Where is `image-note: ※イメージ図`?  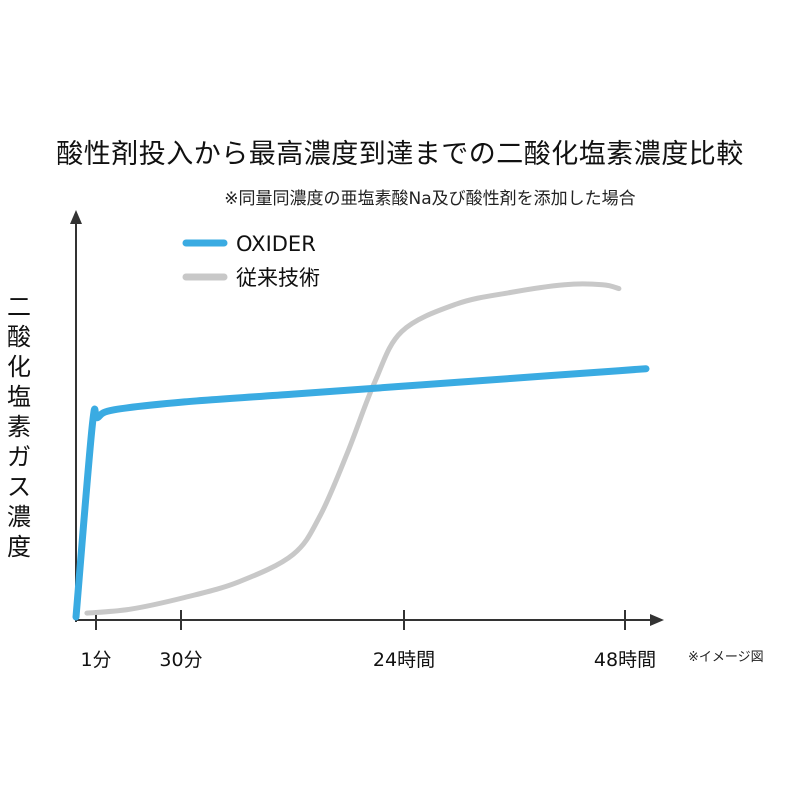
image-note: ※イメージ図 is located at coordinates (726, 657).